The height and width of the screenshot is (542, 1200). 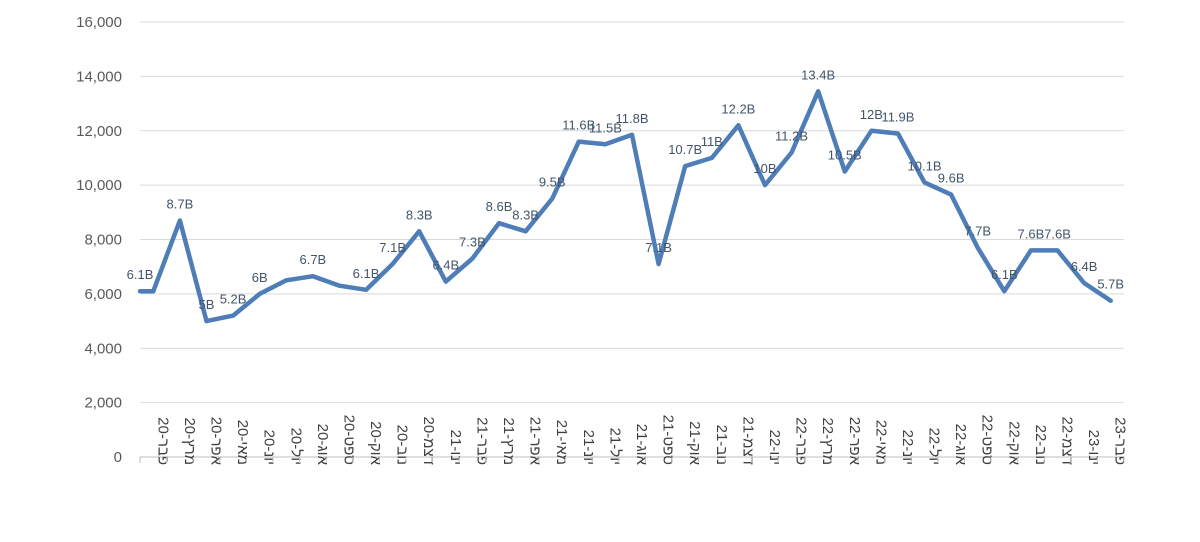 What do you see at coordinates (641, 445) in the screenshot?
I see `x-tick-label: אוג-21` at bounding box center [641, 445].